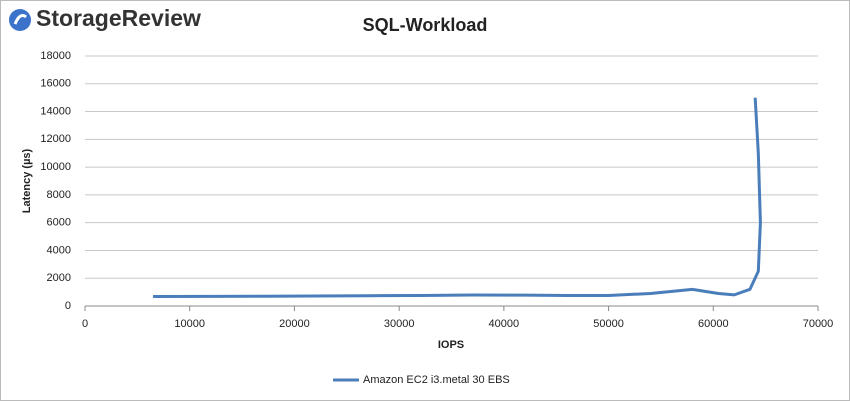 The image size is (850, 401). What do you see at coordinates (713, 324) in the screenshot?
I see `x-tick-label: 60000` at bounding box center [713, 324].